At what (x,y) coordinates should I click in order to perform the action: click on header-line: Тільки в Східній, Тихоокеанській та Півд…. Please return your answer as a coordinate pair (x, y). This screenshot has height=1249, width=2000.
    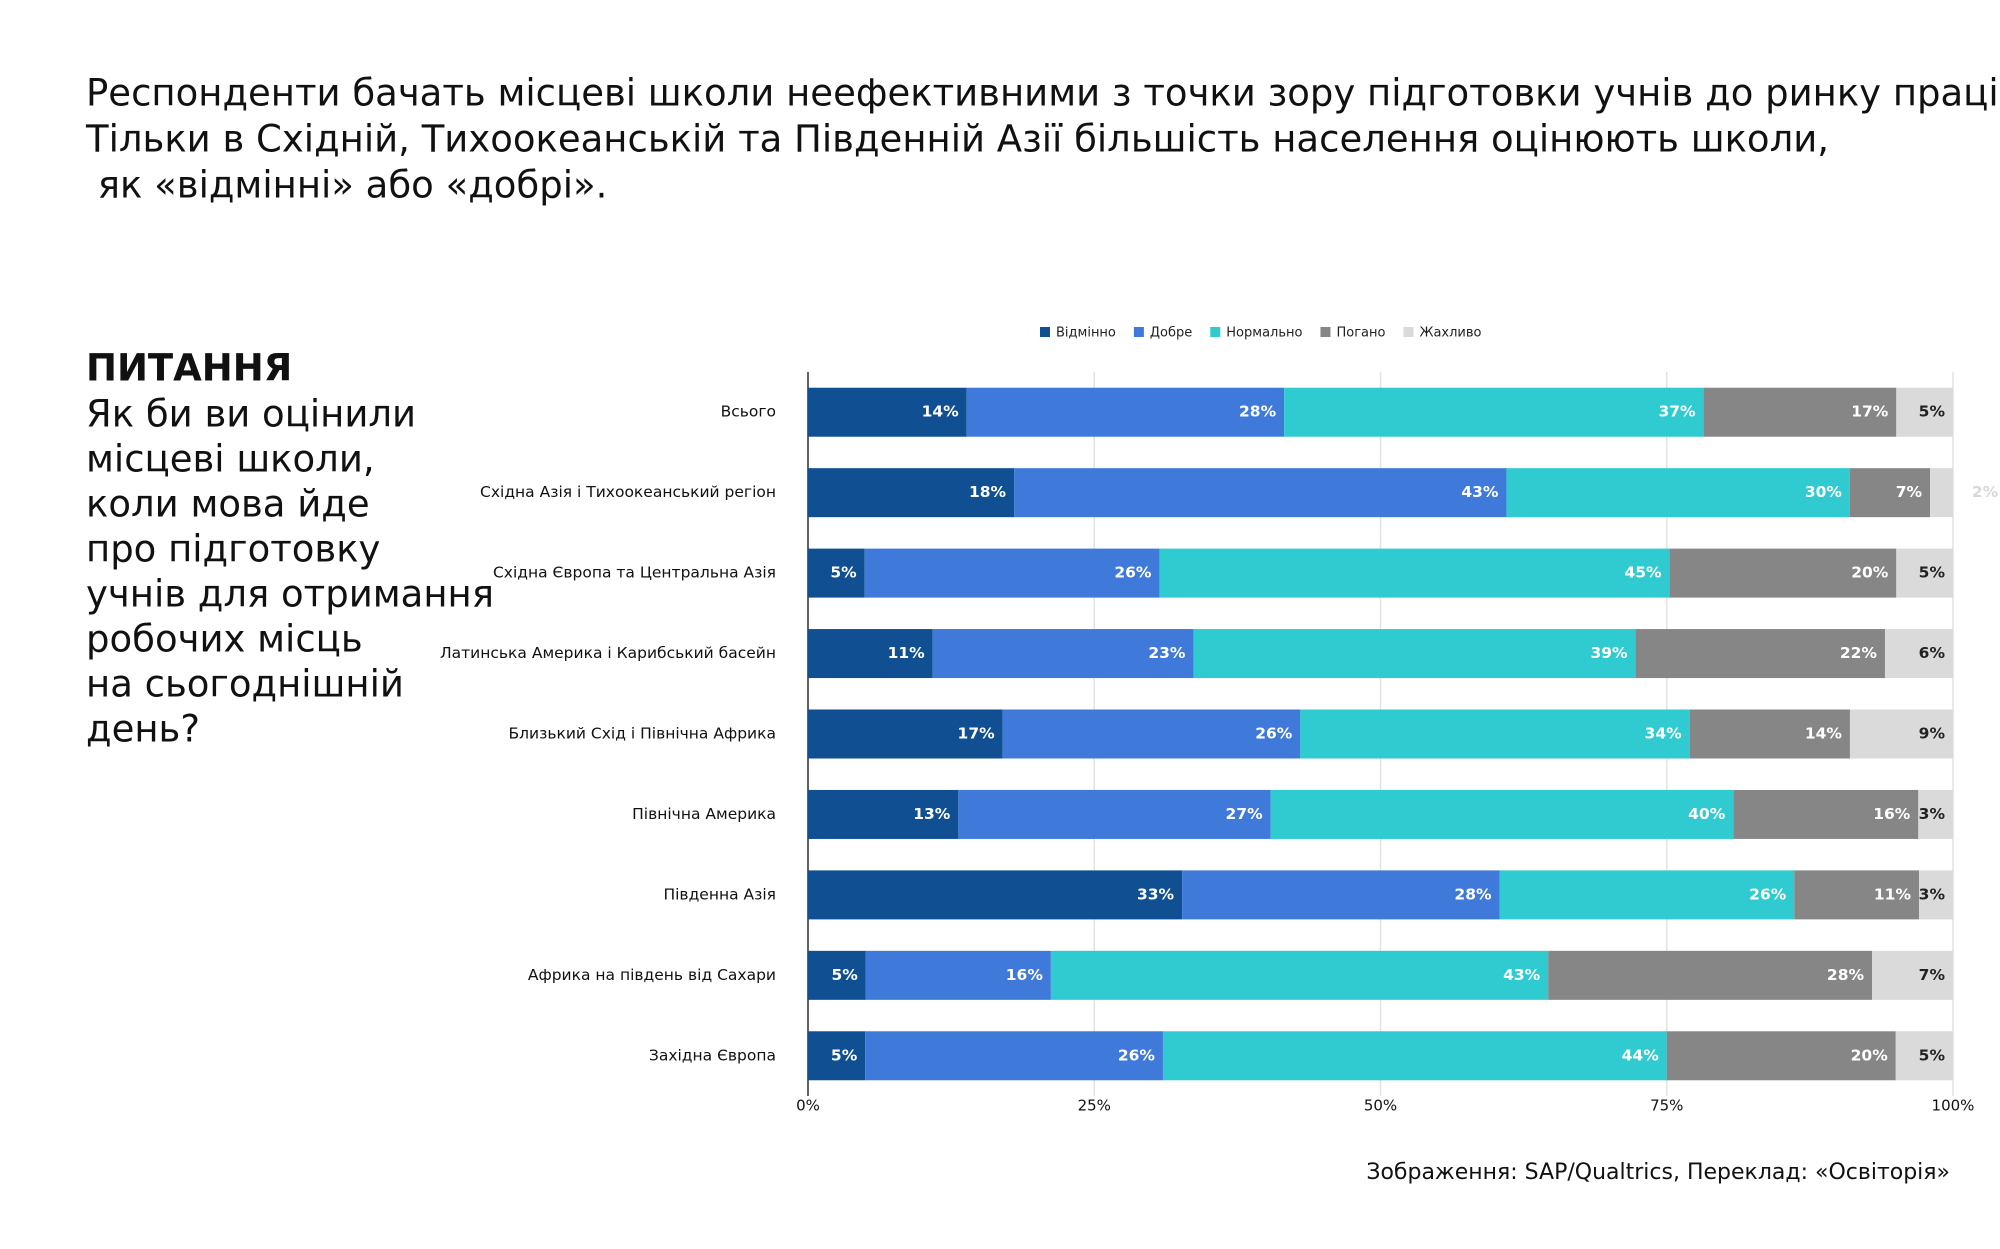
    Looking at the image, I should click on (957, 139).